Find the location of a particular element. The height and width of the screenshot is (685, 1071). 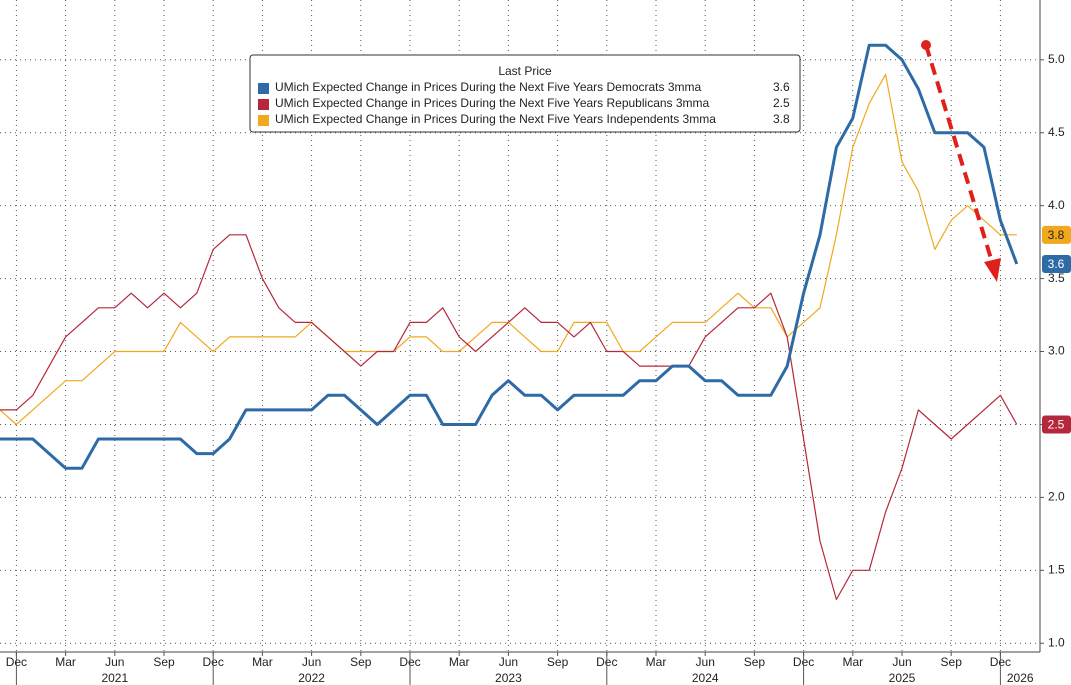

y-tick-label: 4.0 is located at coordinates (1056, 205).